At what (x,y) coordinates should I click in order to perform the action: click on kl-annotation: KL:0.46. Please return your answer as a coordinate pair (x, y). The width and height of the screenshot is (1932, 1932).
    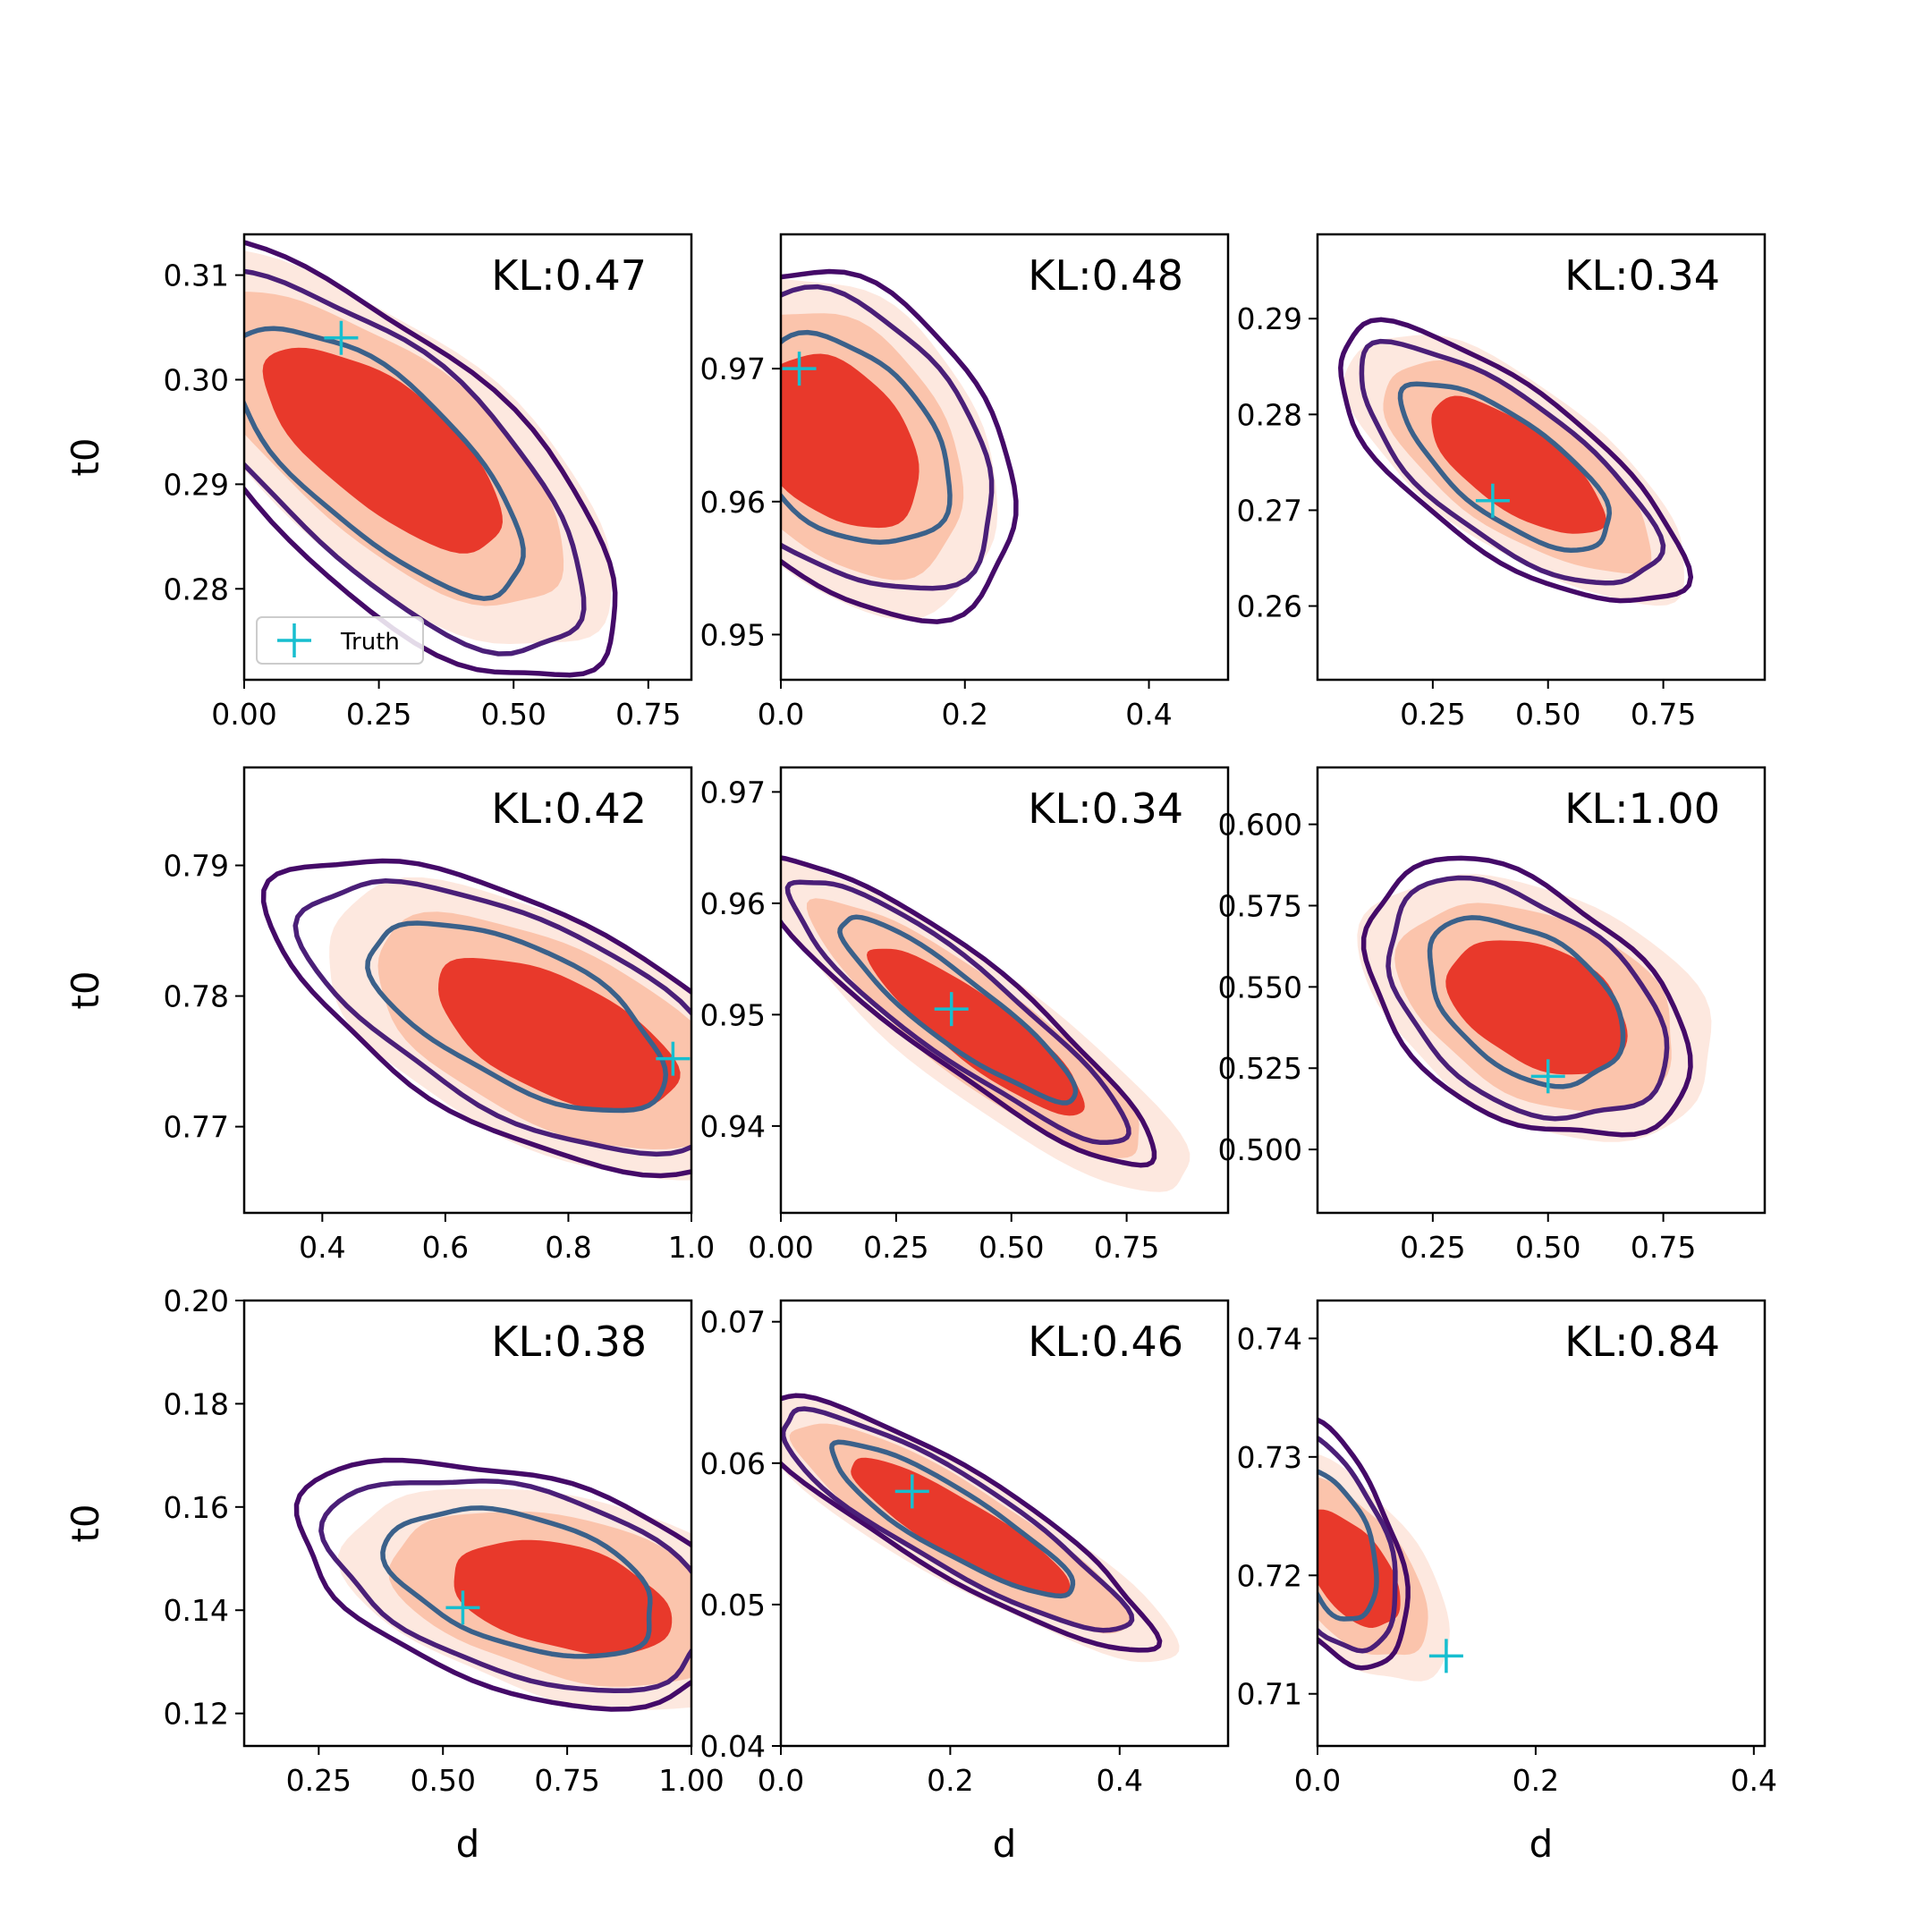
    Looking at the image, I should click on (1105, 1342).